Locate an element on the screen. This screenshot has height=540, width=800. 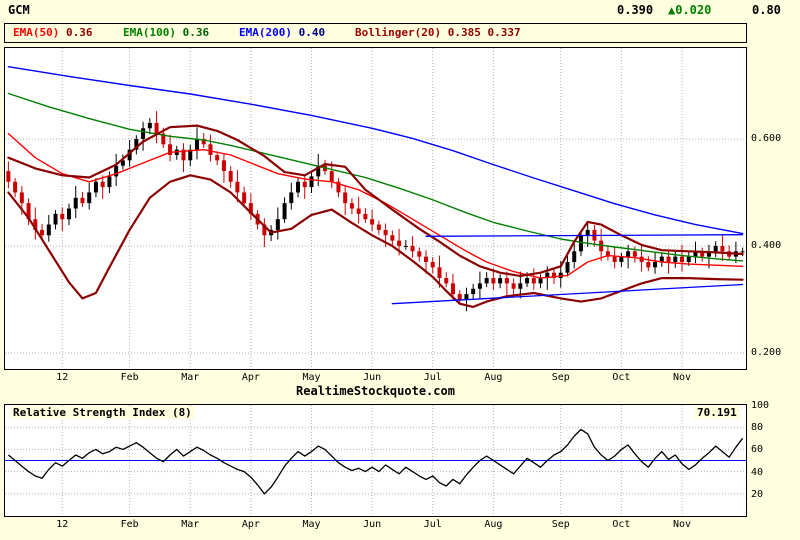
rsi-axis-label: 60 is located at coordinates (757, 450).